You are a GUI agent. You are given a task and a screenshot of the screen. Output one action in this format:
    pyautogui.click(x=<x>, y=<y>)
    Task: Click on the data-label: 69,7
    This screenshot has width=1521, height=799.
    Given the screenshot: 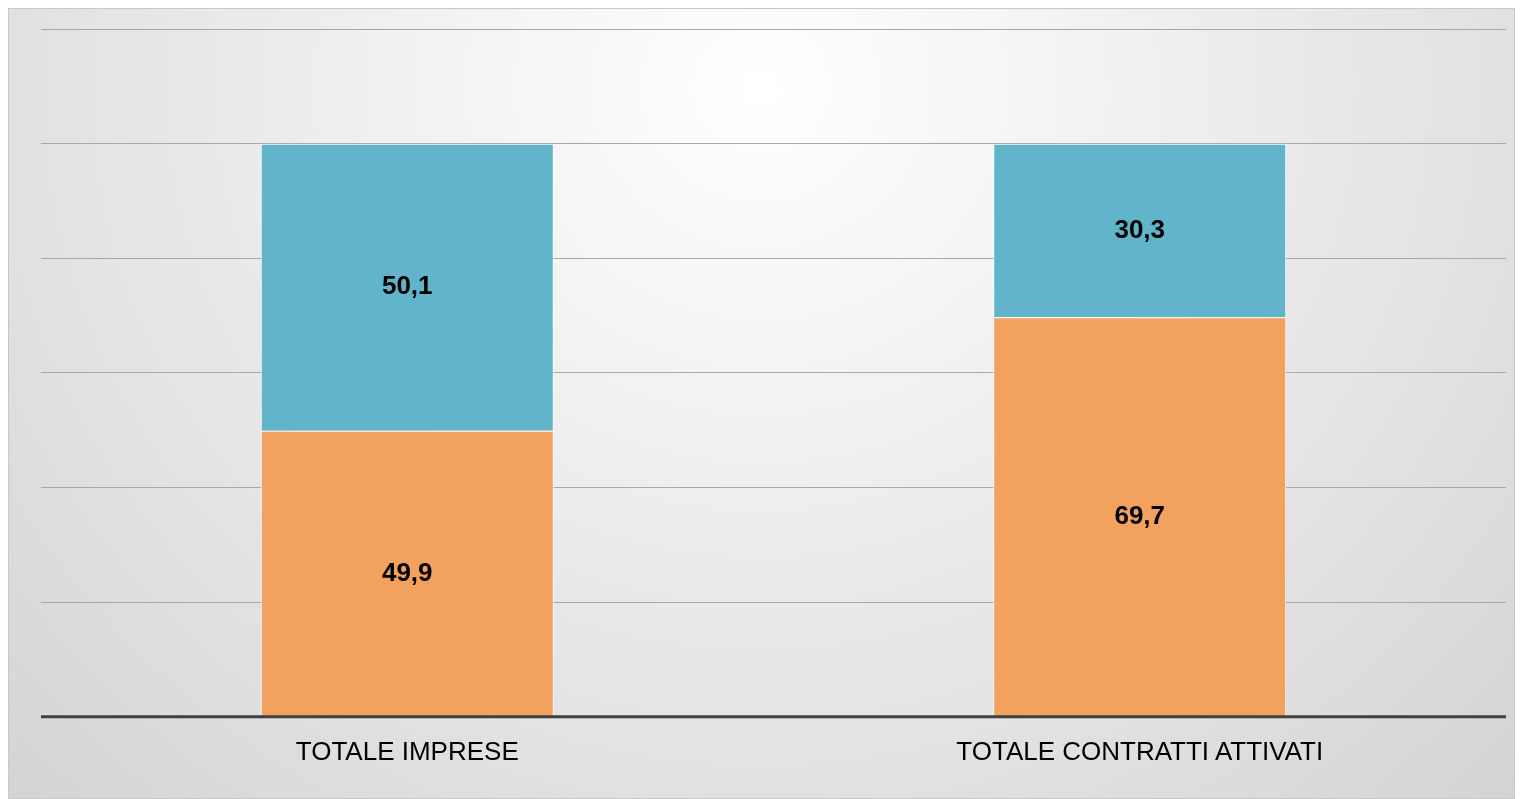 What is the action you would take?
    pyautogui.click(x=1140, y=514)
    